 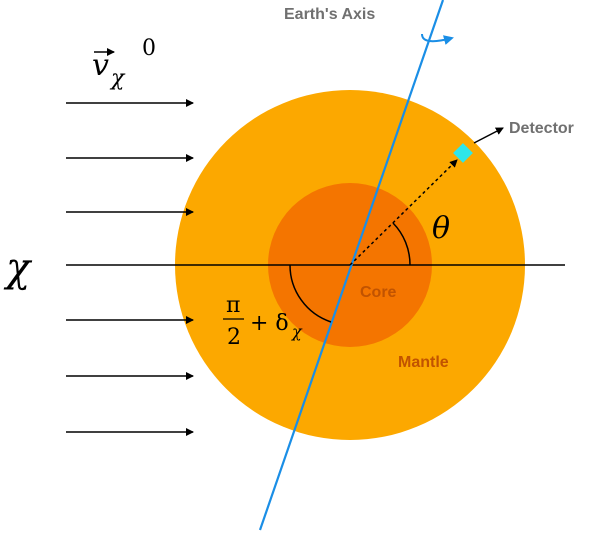 What do you see at coordinates (297, 331) in the screenshot?
I see `angle-subscript: χ` at bounding box center [297, 331].